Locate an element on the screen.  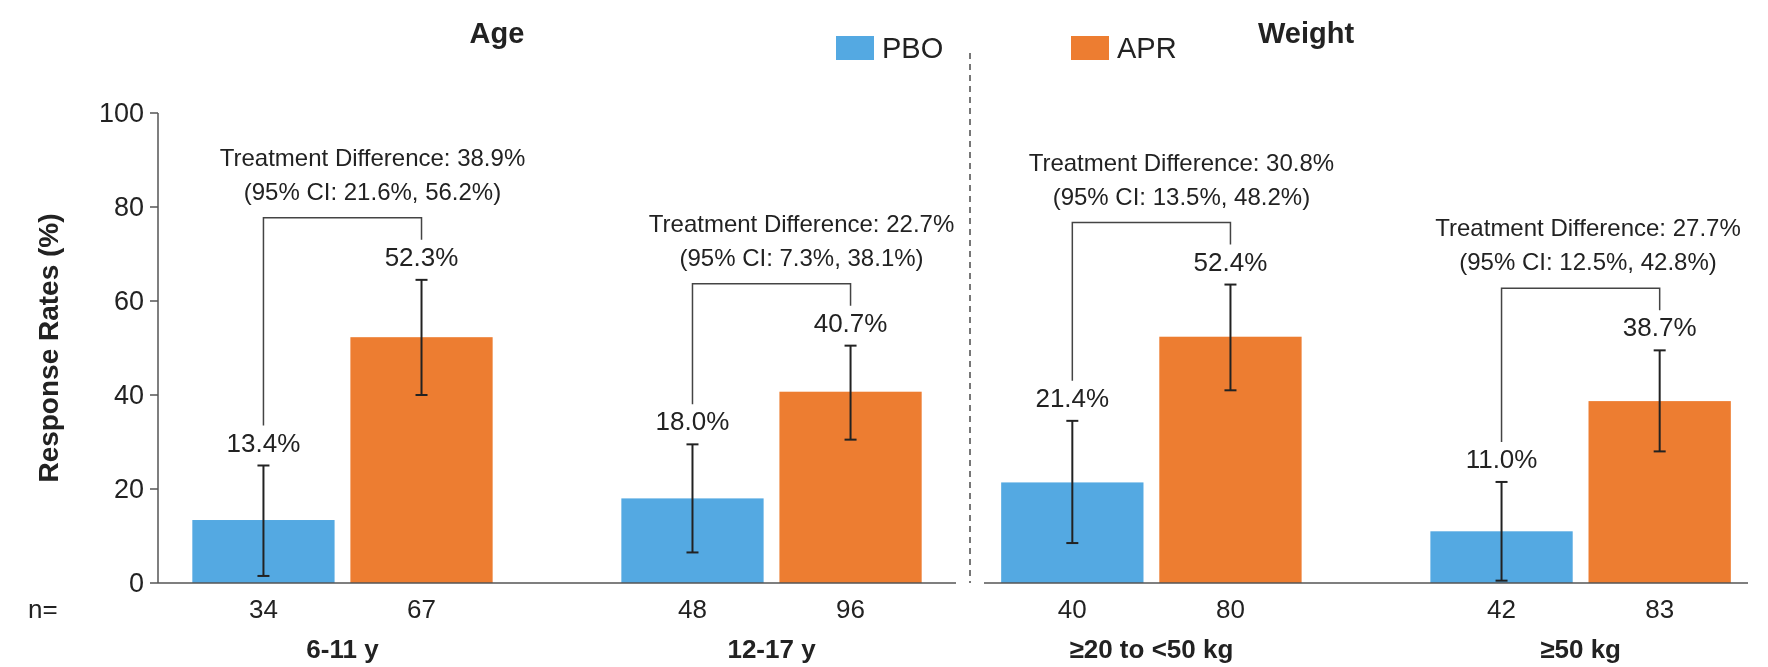
y-tick-label: 20 is located at coordinates (128, 489).